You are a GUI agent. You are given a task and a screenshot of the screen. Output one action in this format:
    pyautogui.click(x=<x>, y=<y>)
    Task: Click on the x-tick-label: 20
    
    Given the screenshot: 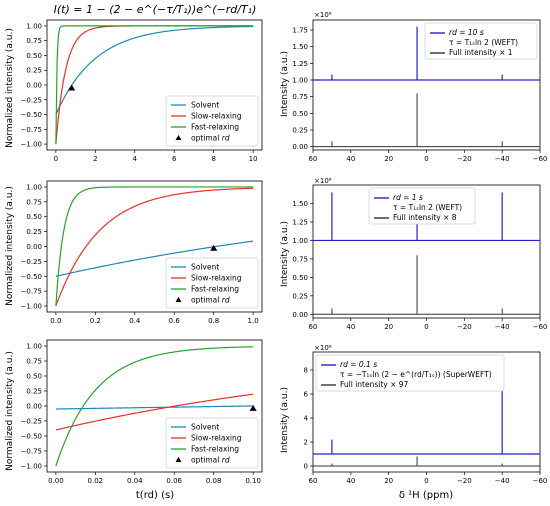 What is the action you would take?
    pyautogui.click(x=388, y=481)
    